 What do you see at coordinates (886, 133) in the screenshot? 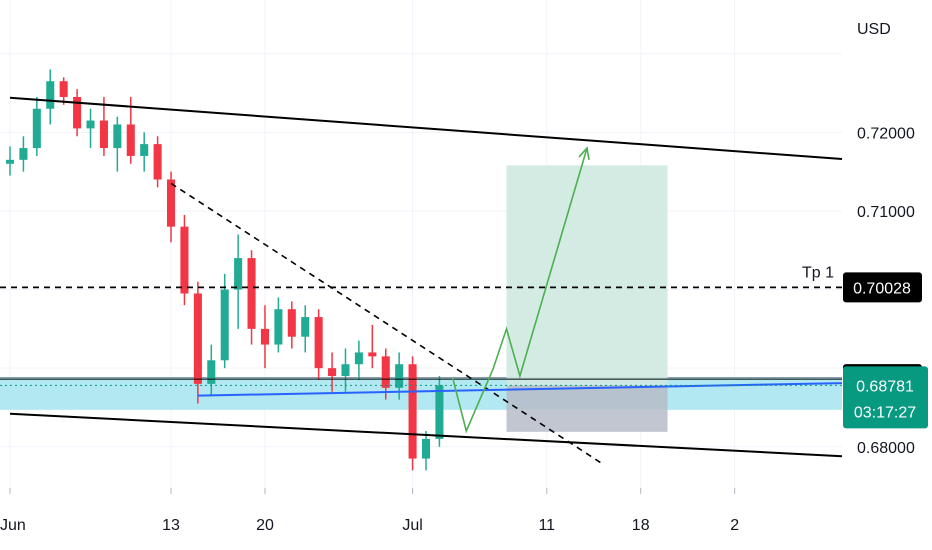
I see `price-tick-label: 0.72000` at bounding box center [886, 133].